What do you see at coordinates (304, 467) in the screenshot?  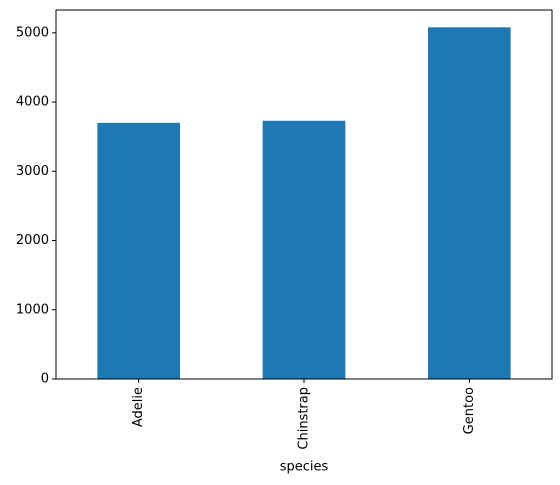 I see `x-axis-label: species` at bounding box center [304, 467].